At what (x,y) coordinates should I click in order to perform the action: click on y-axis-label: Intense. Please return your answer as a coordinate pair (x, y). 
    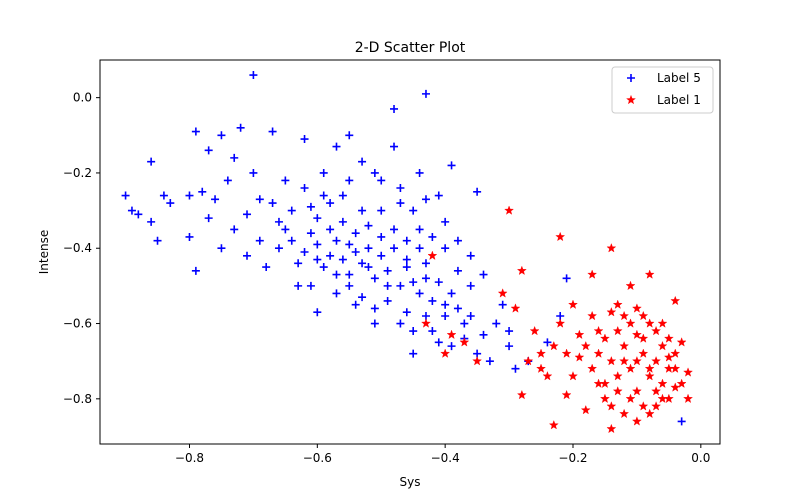
    Looking at the image, I should click on (44, 252).